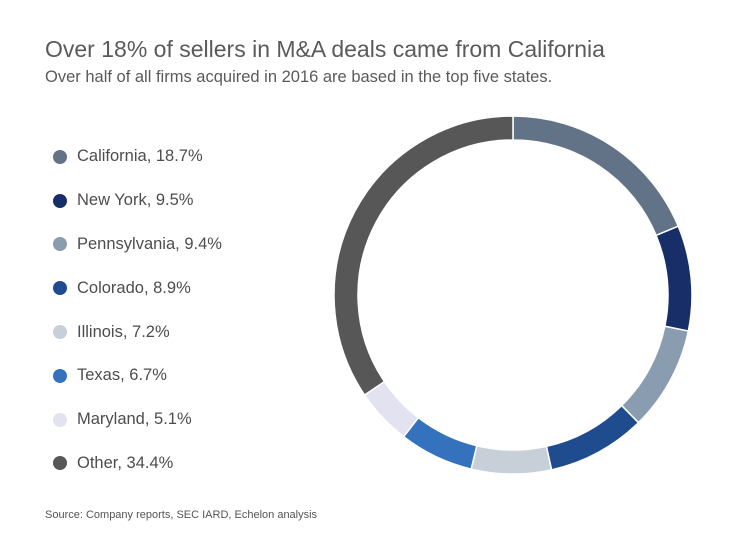 This screenshot has height=550, width=748. Describe the element at coordinates (592, 437) in the screenshot. I see `donut-slice-colorado` at that location.